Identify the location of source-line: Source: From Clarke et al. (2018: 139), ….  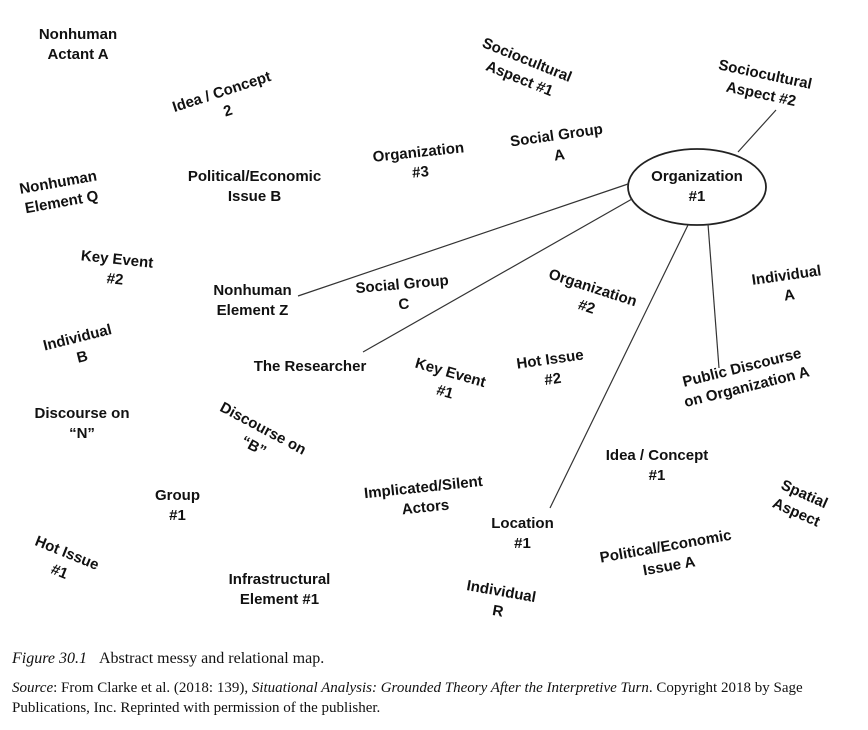
(434, 698).